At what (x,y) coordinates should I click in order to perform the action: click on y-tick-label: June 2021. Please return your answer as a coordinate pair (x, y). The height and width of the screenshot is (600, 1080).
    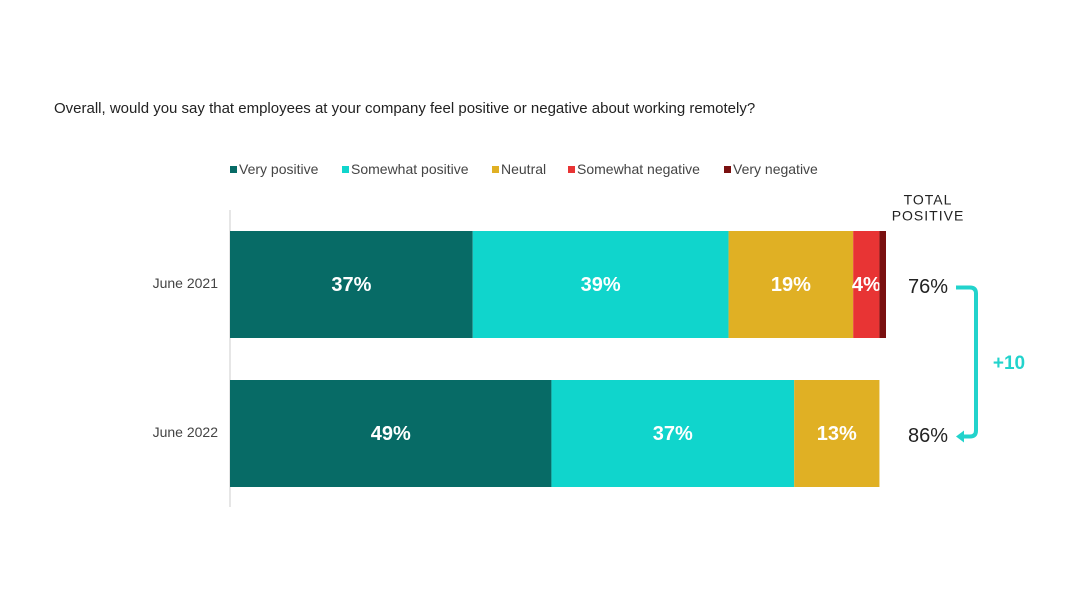
    Looking at the image, I should click on (186, 283).